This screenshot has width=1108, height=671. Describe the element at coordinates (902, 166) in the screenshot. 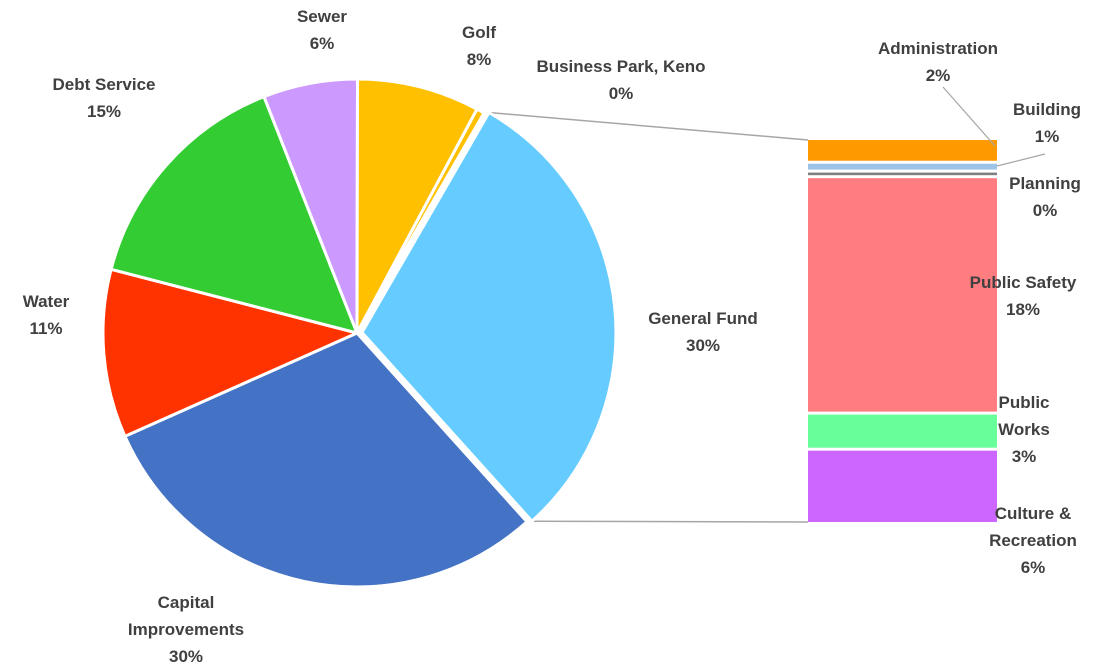

I see `bar-segment-building` at that location.